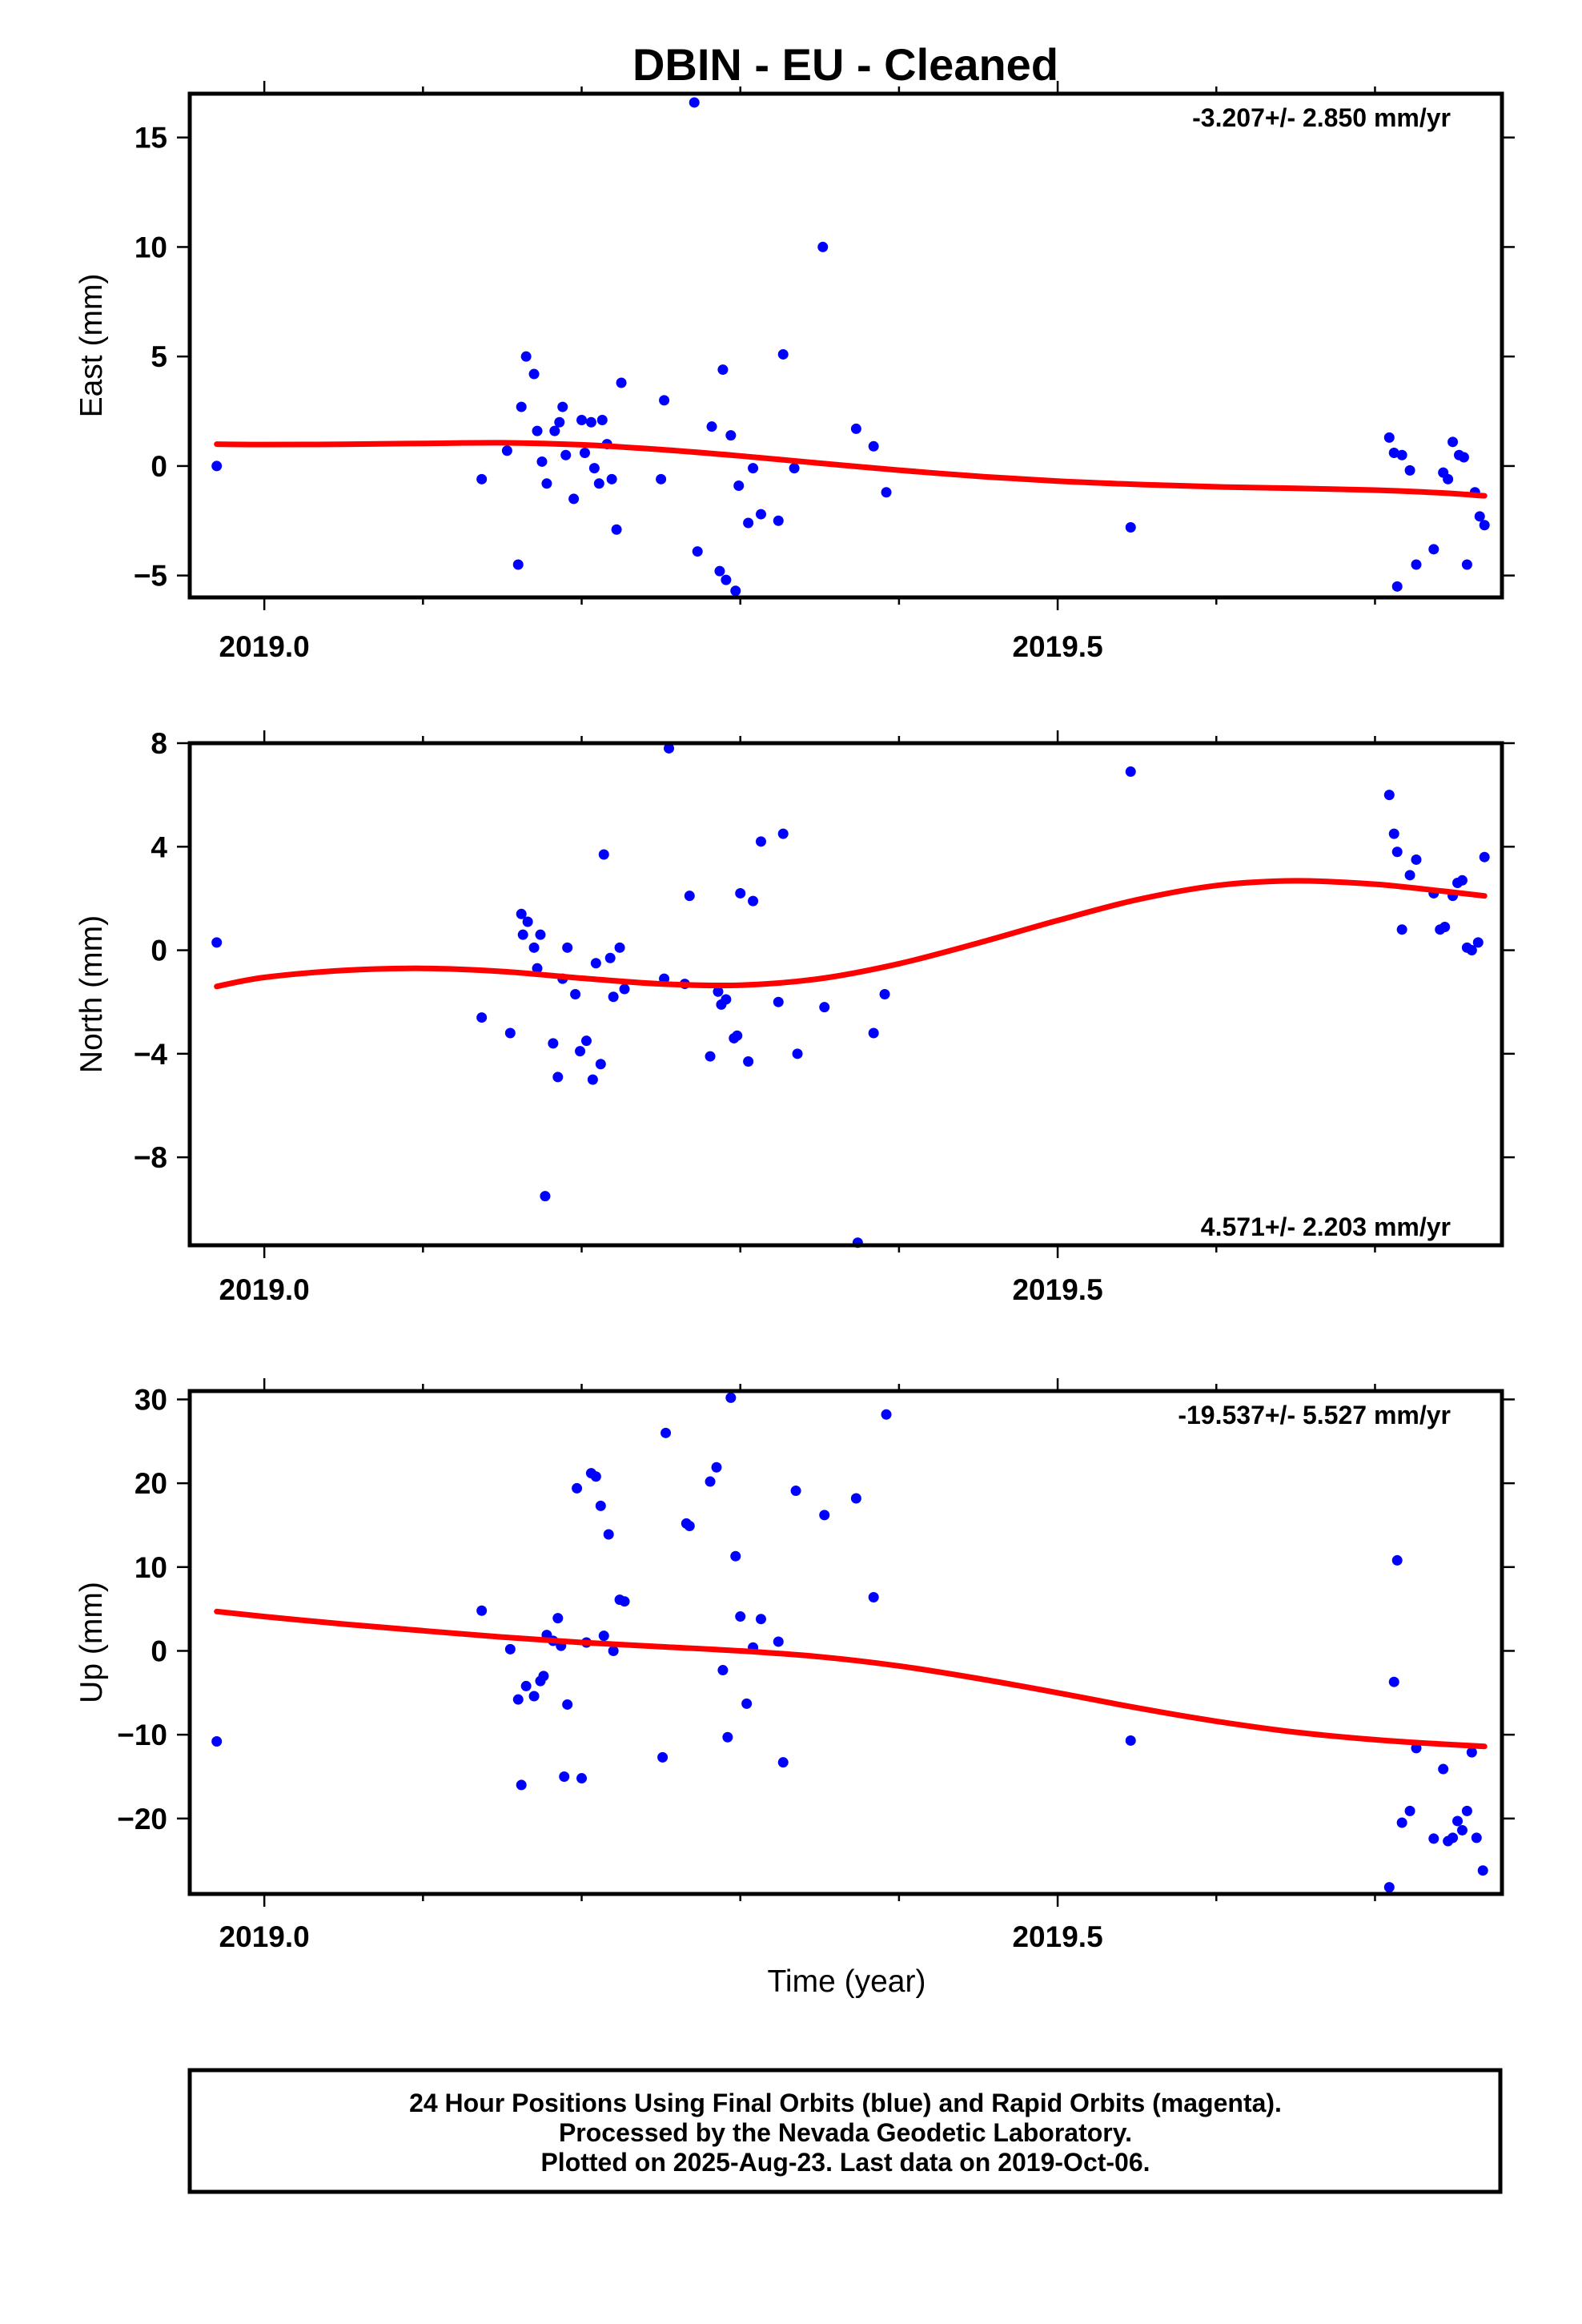 This screenshot has height=2324, width=1582. Describe the element at coordinates (851, 470) in the screenshot. I see `fit-curve` at that location.